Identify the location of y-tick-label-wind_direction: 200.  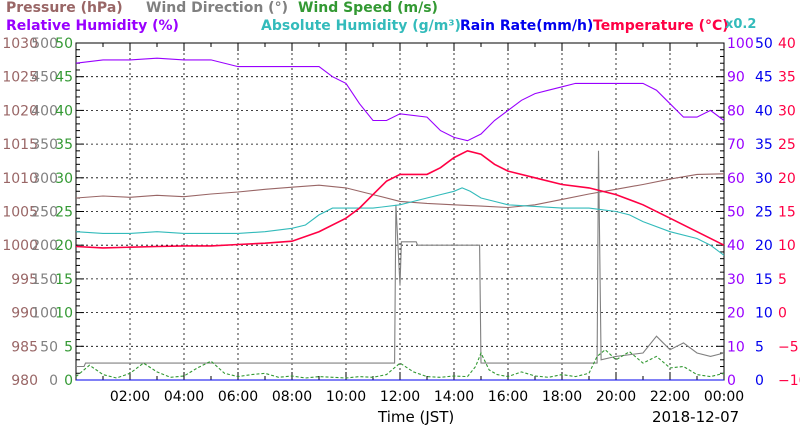
(44, 246).